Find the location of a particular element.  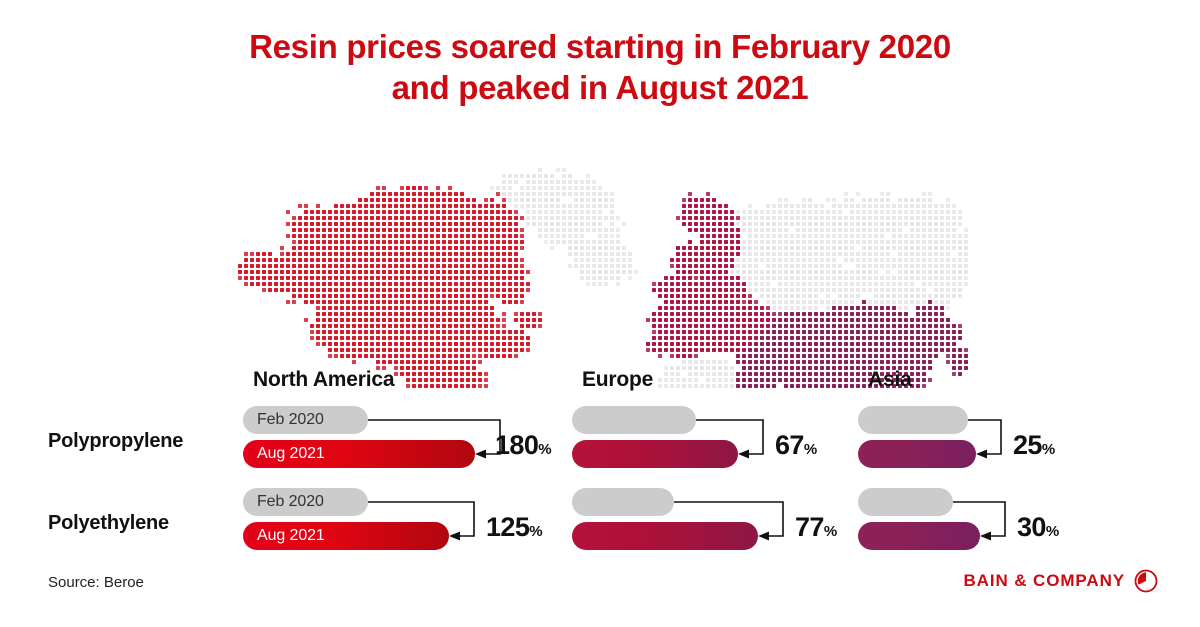

bar-after-polypropylene-north-america: Aug 2021 is located at coordinates (359, 454).